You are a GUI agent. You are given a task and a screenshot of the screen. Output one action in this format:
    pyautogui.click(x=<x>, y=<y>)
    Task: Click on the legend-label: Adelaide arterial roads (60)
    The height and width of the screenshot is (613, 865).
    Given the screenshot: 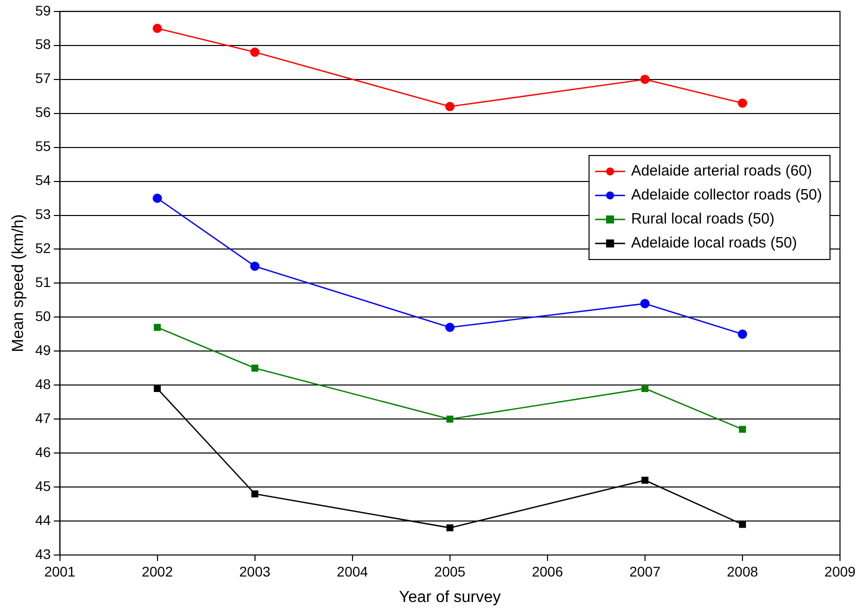 What is the action you would take?
    pyautogui.click(x=721, y=171)
    